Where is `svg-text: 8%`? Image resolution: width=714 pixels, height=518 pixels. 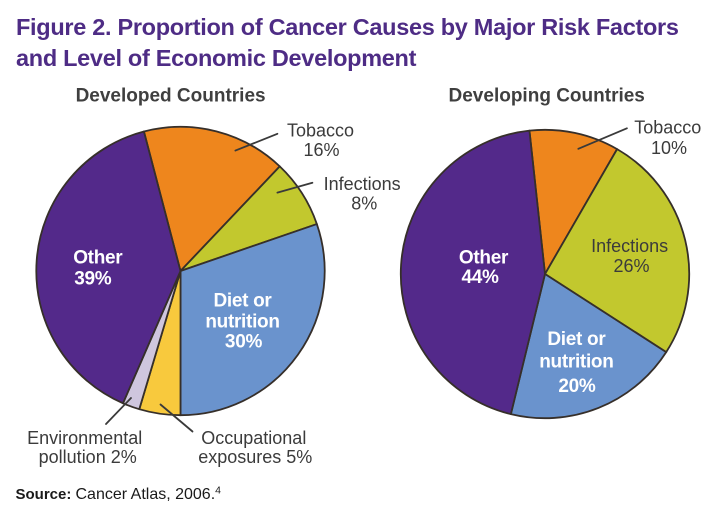
svg-text: 8% is located at coordinates (364, 203).